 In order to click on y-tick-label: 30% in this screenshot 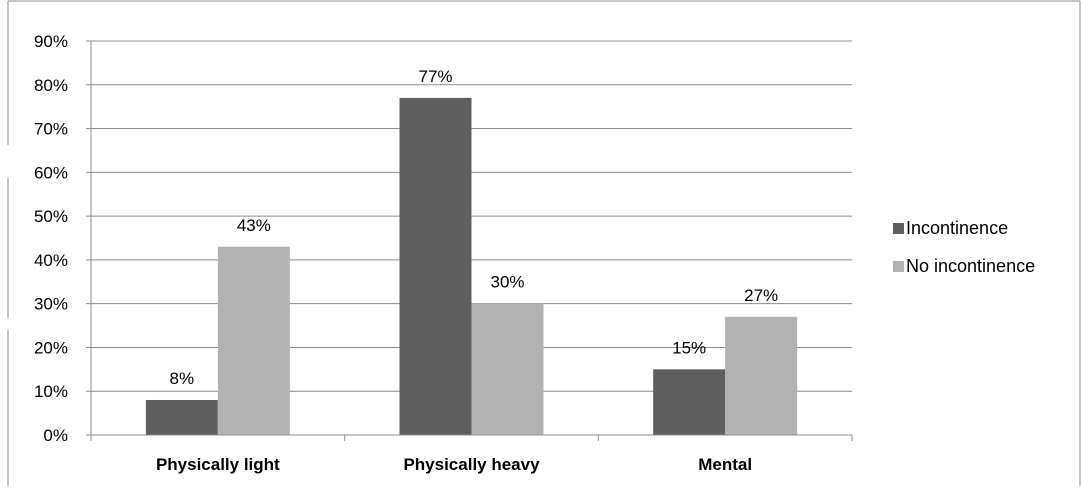, I will do `click(51, 304)`.